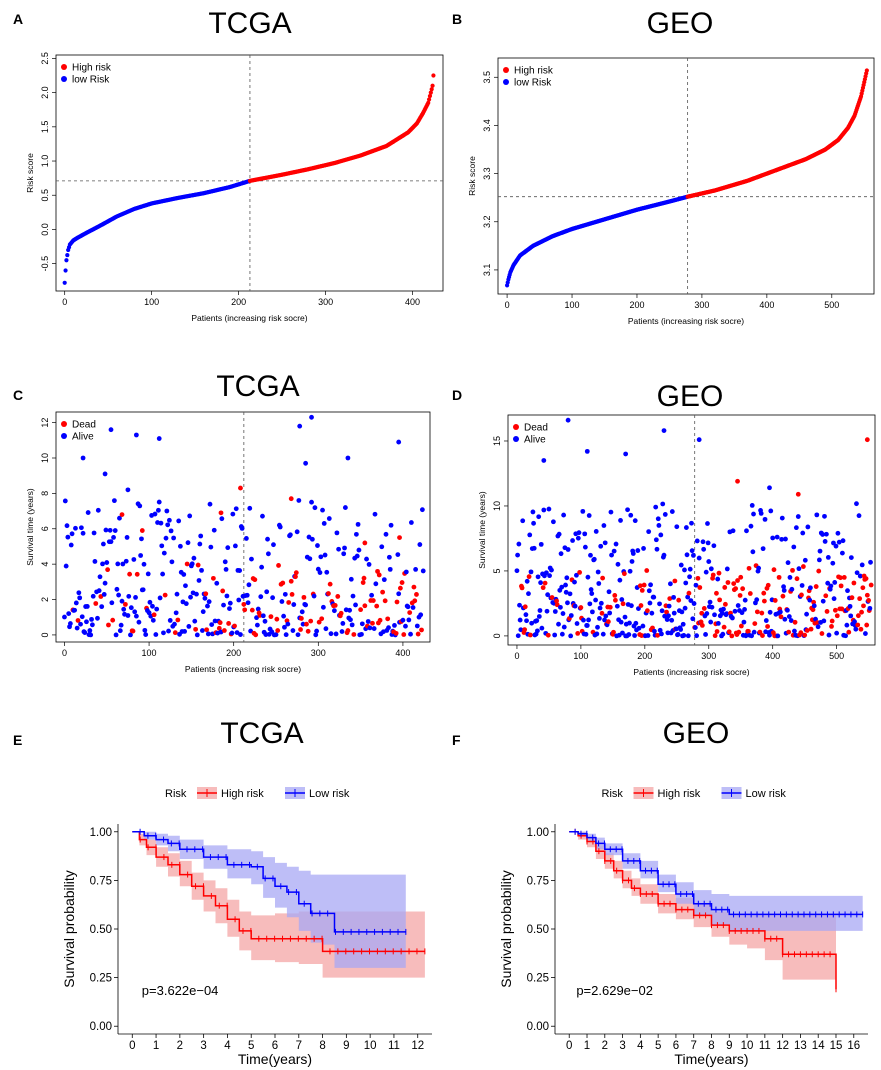 This screenshot has height=1070, width=881. Describe the element at coordinates (242, 794) in the screenshot. I see `legend-label: High risk` at that location.